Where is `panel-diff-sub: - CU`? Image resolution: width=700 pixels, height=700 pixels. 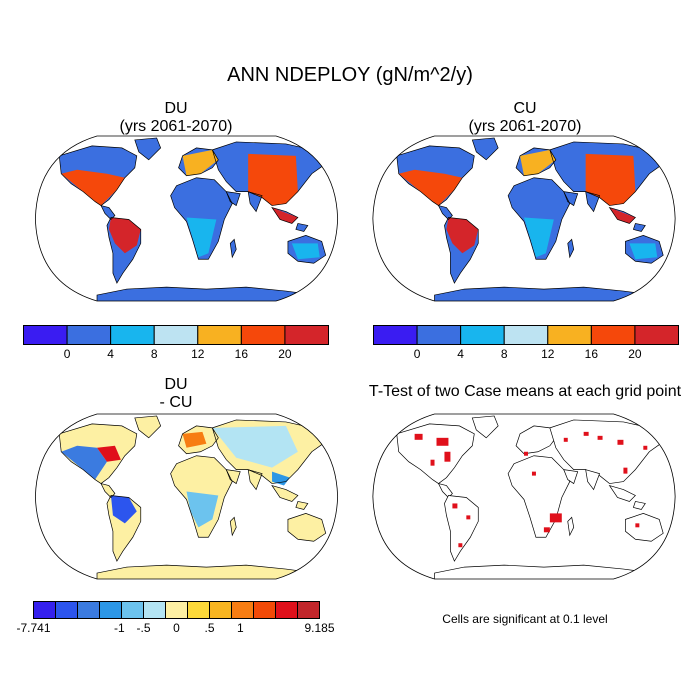 panel-diff-sub: - CU is located at coordinates (176, 402).